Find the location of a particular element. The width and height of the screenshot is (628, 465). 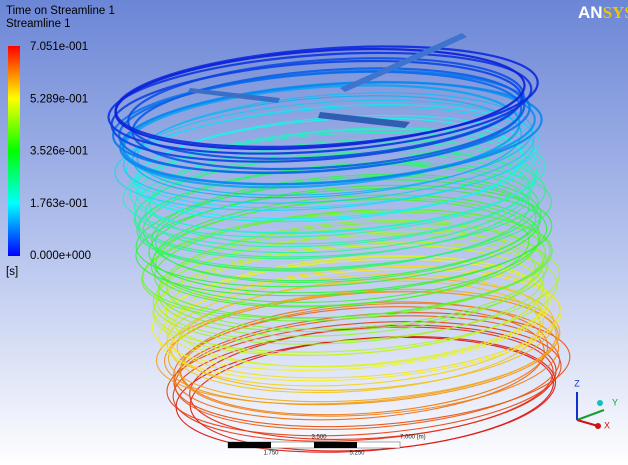

legend-label: 7.051e-001 is located at coordinates (59, 47).